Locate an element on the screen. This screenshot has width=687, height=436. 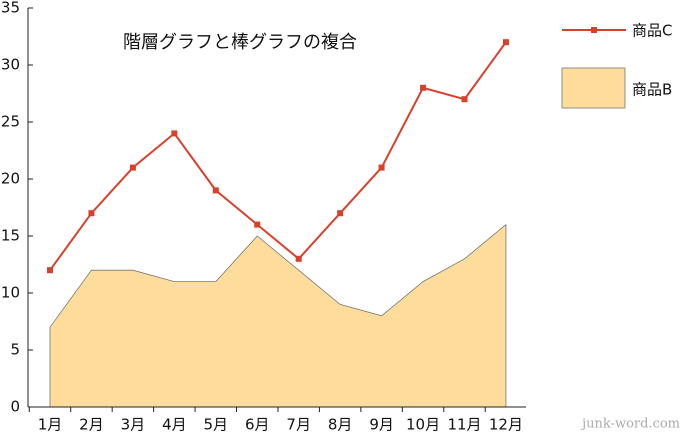
x-tick-label: 2月 is located at coordinates (91, 425).